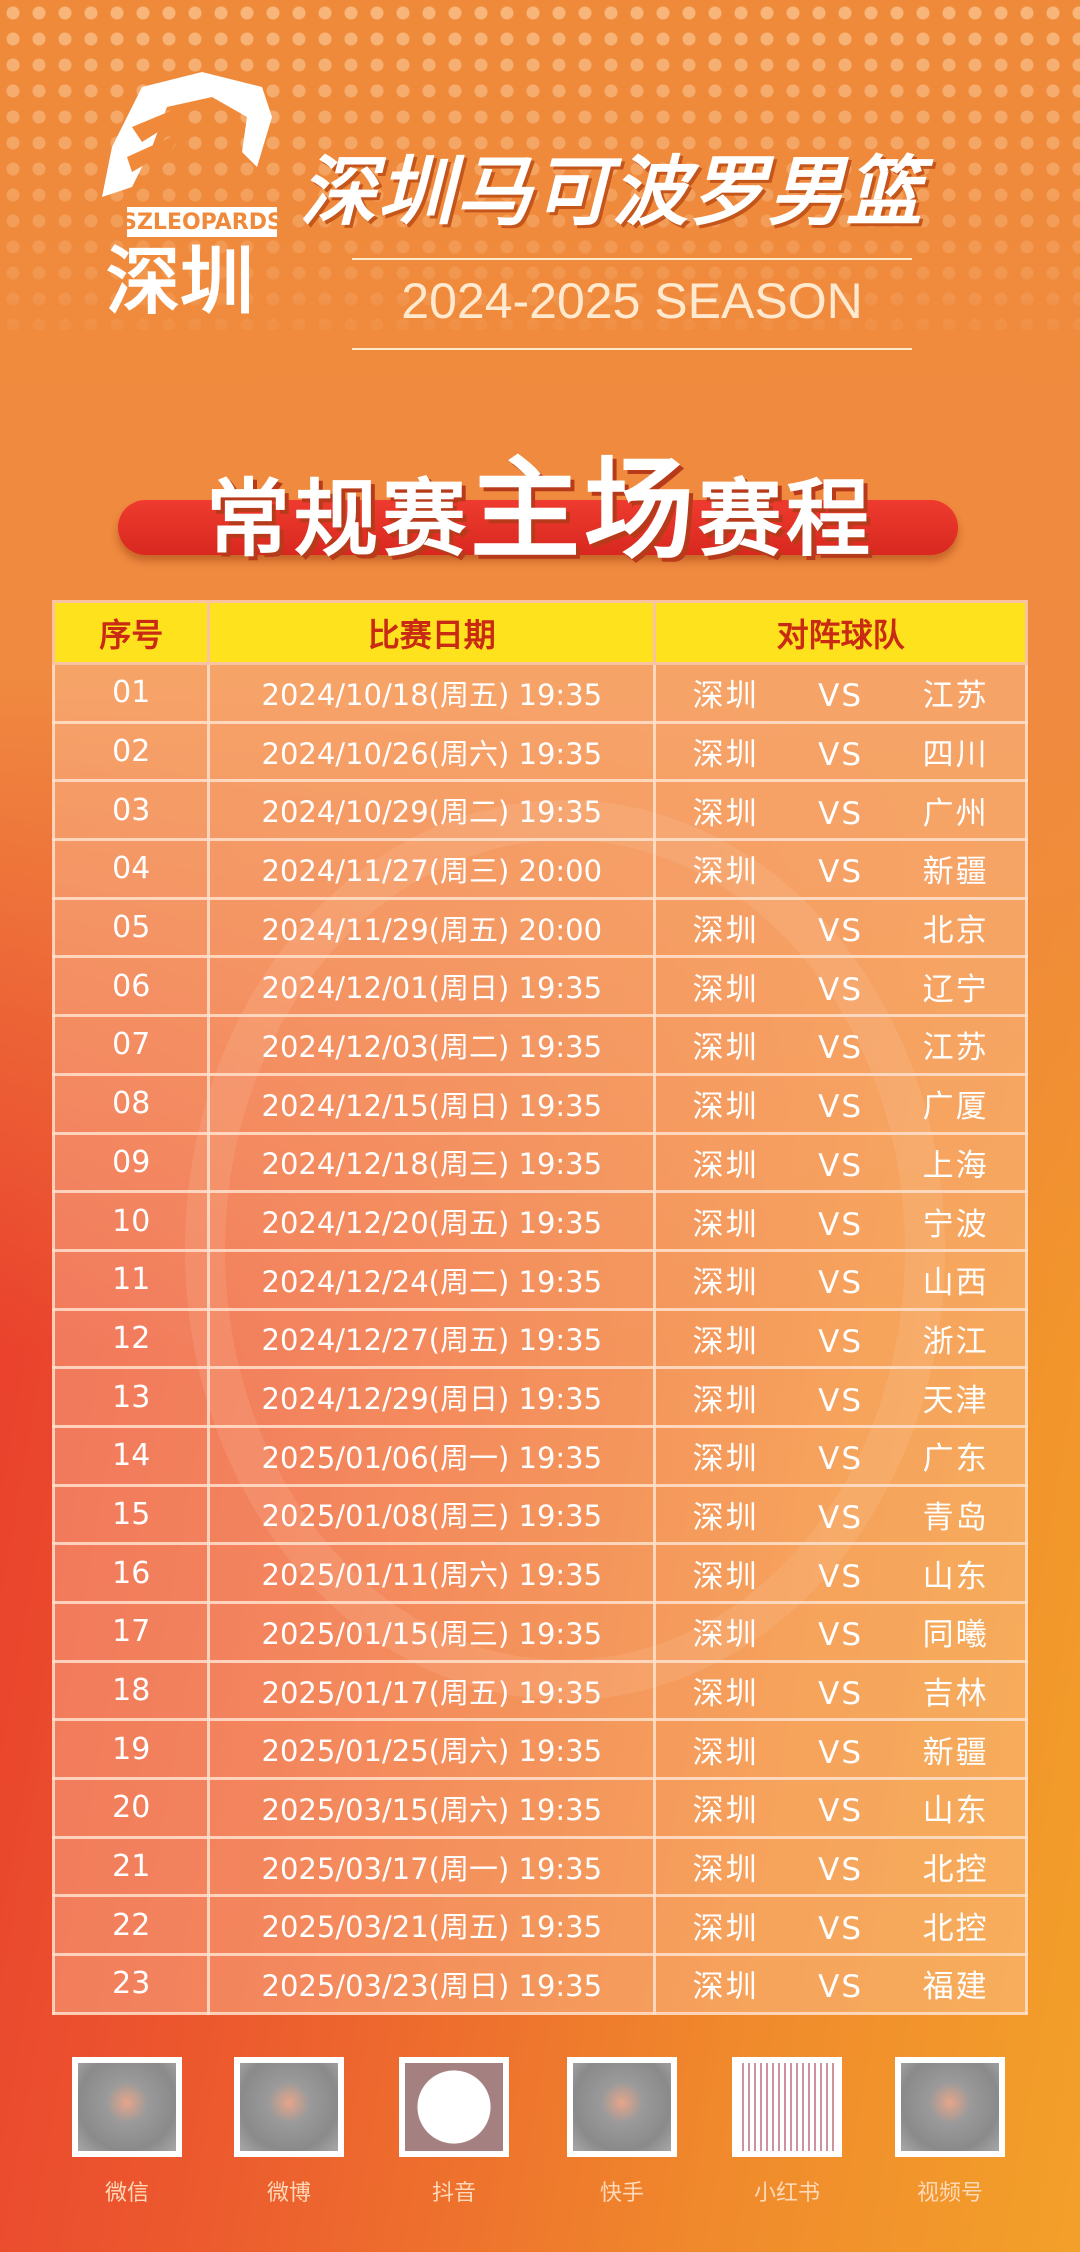  Describe the element at coordinates (131, 1749) in the screenshot. I see `match-number: 19` at that location.